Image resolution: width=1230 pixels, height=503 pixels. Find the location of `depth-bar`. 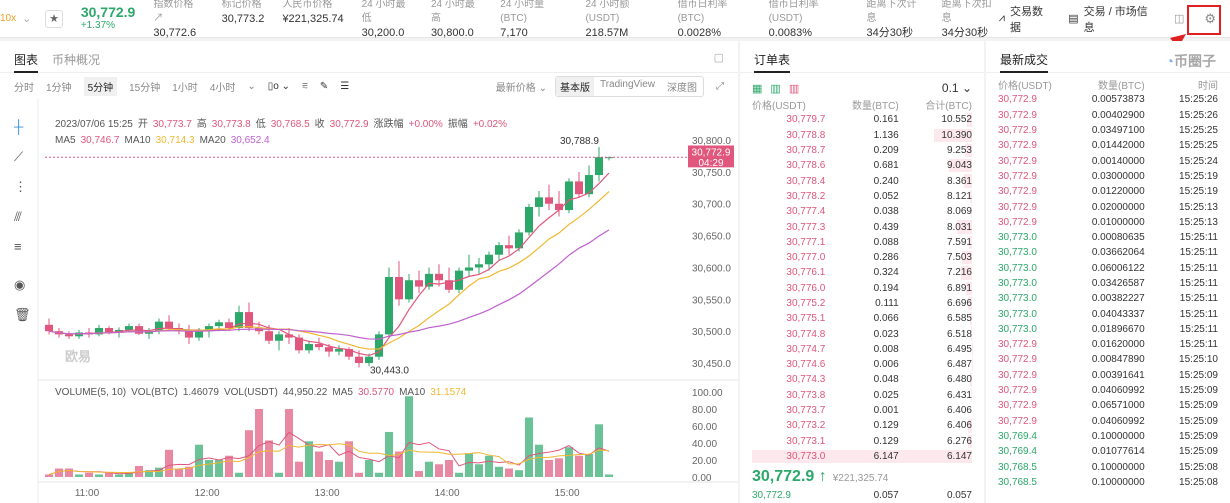

depth-bar is located at coordinates (862, 456).